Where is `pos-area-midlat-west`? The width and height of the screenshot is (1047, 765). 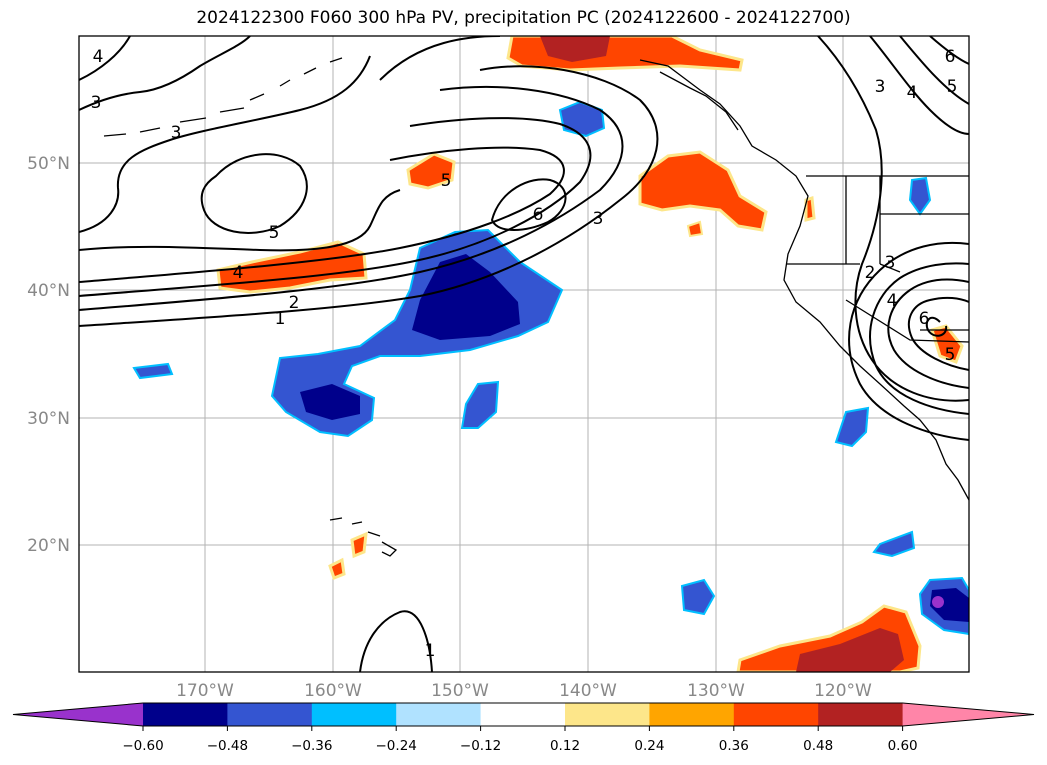 pos-area-midlat-west is located at coordinates (292, 267).